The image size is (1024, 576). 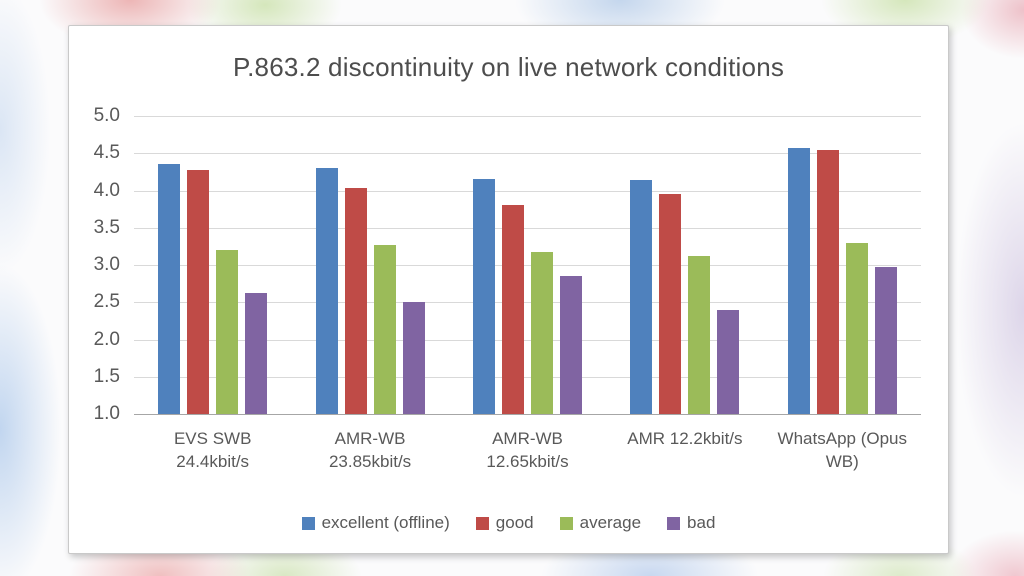 I want to click on x-axis-category-label: EVS SWB 24.4kbit/s, so click(x=212, y=451).